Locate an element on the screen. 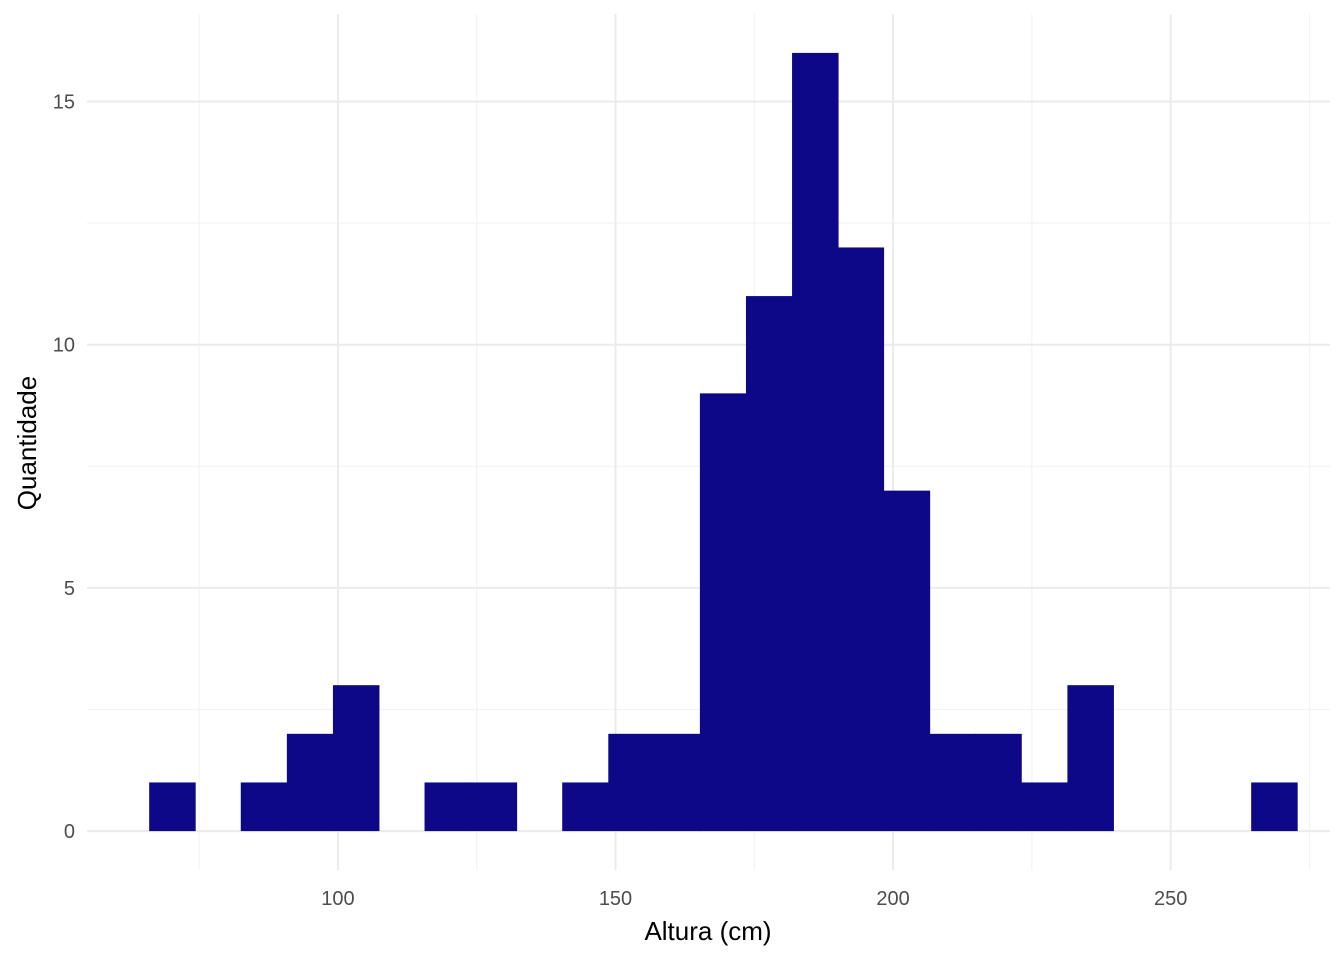 This screenshot has width=1344, height=960. x-tick-label: 100 is located at coordinates (337, 899).